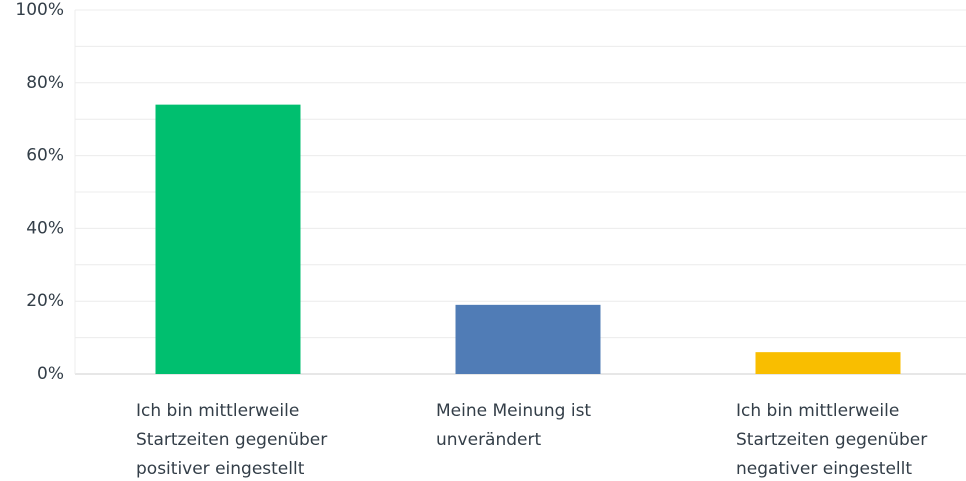 This screenshot has height=481, width=966. Describe the element at coordinates (45, 301) in the screenshot. I see `y-tick-label: 20%` at that location.